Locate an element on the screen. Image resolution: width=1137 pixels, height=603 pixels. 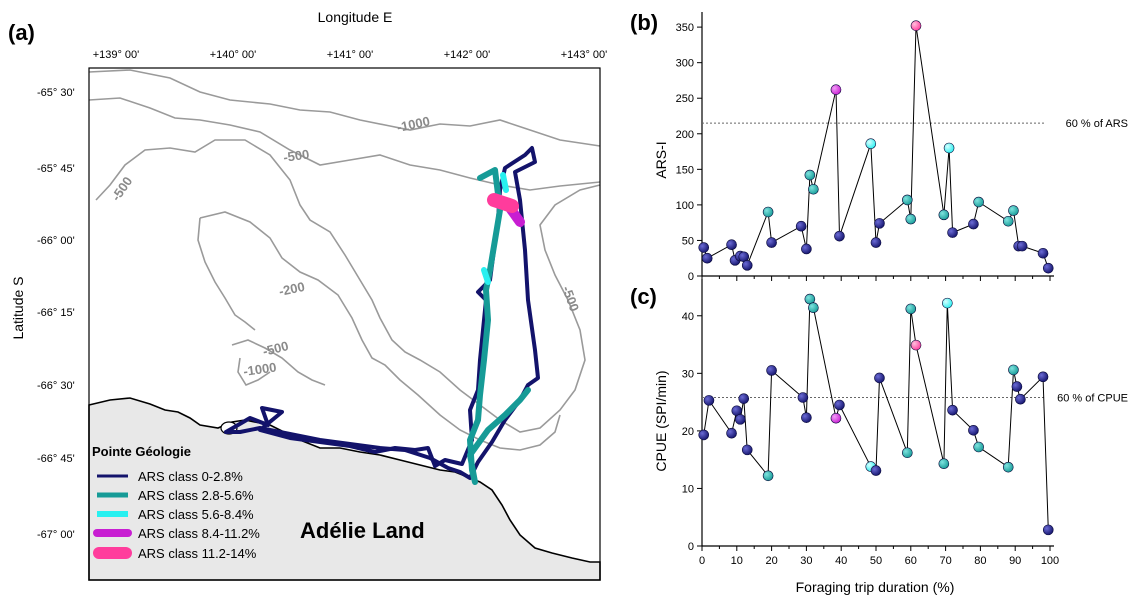
cpue-x-tick-label: 30 is located at coordinates (806, 561).